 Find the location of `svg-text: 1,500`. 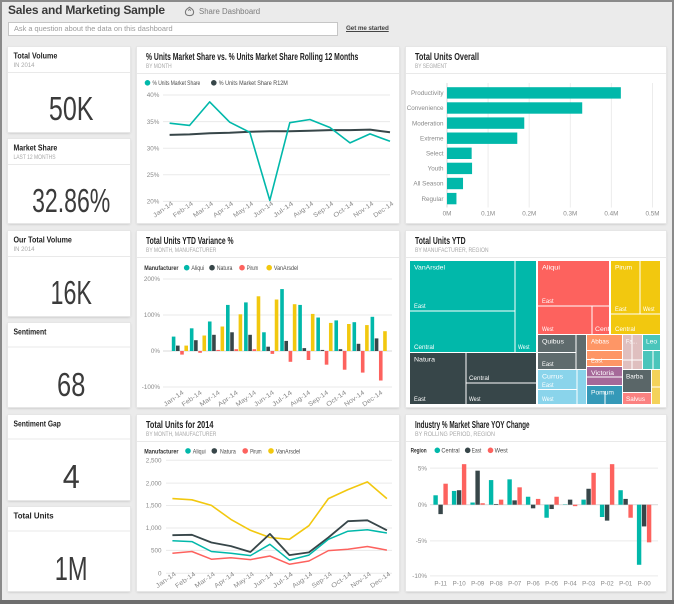

svg-text: 1,500 is located at coordinates (154, 506).